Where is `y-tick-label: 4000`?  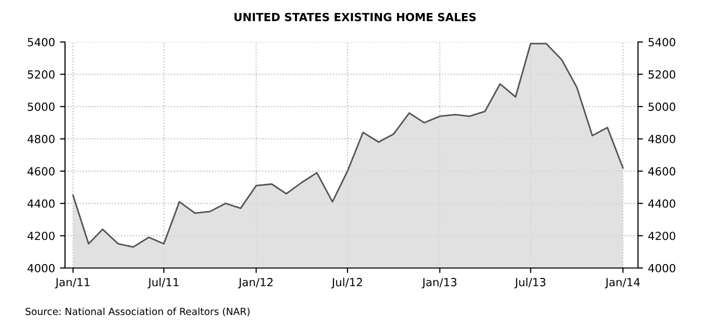 y-tick-label: 4000 is located at coordinates (41, 268).